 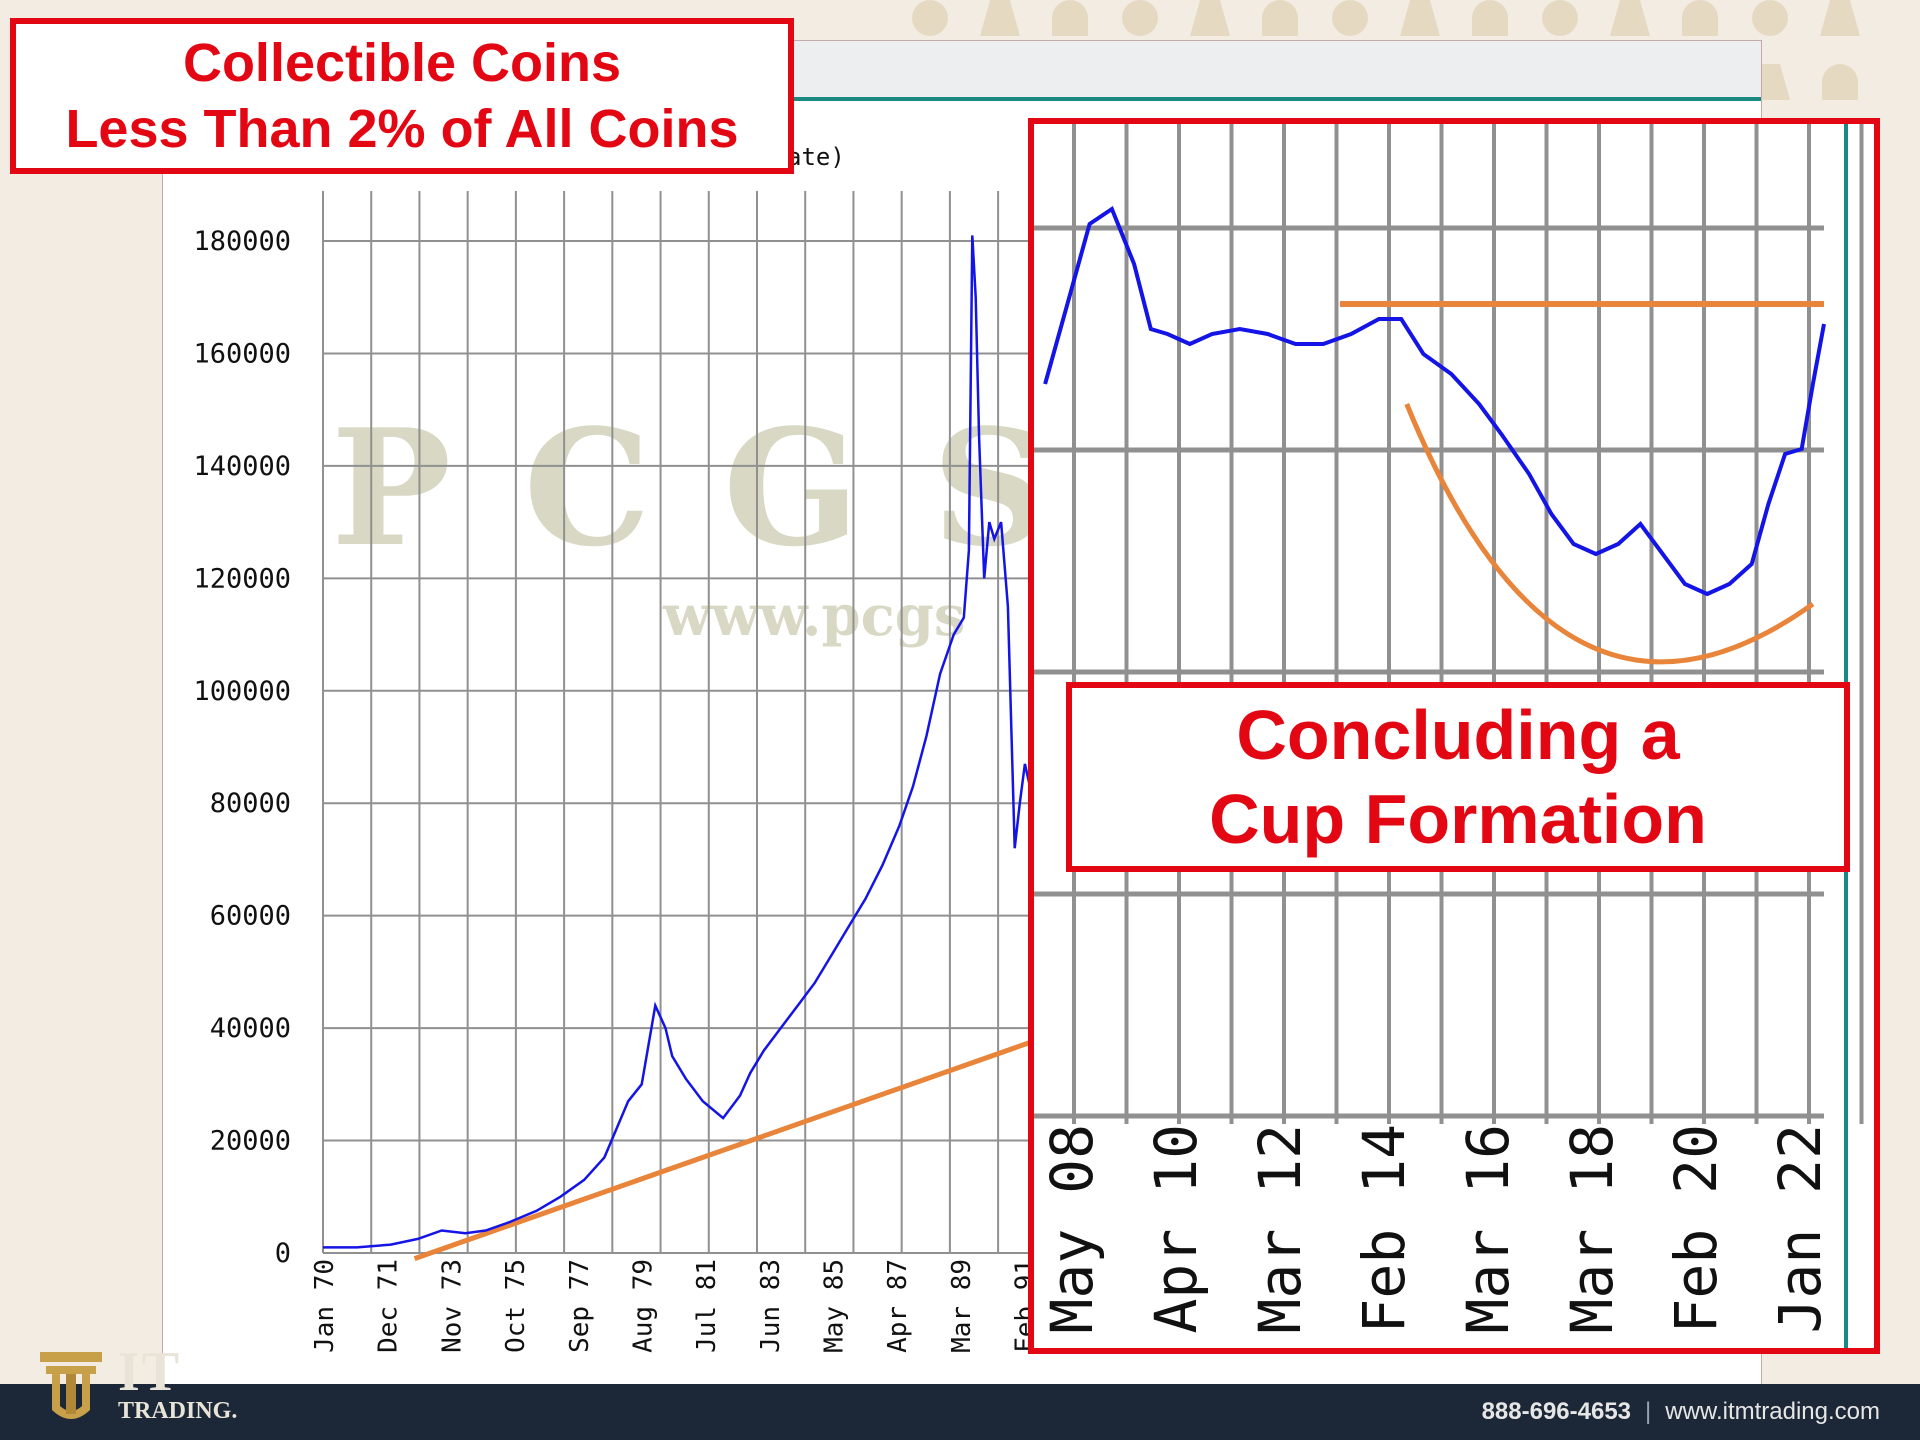 What do you see at coordinates (960, 1412) in the screenshot?
I see `footer-bar` at bounding box center [960, 1412].